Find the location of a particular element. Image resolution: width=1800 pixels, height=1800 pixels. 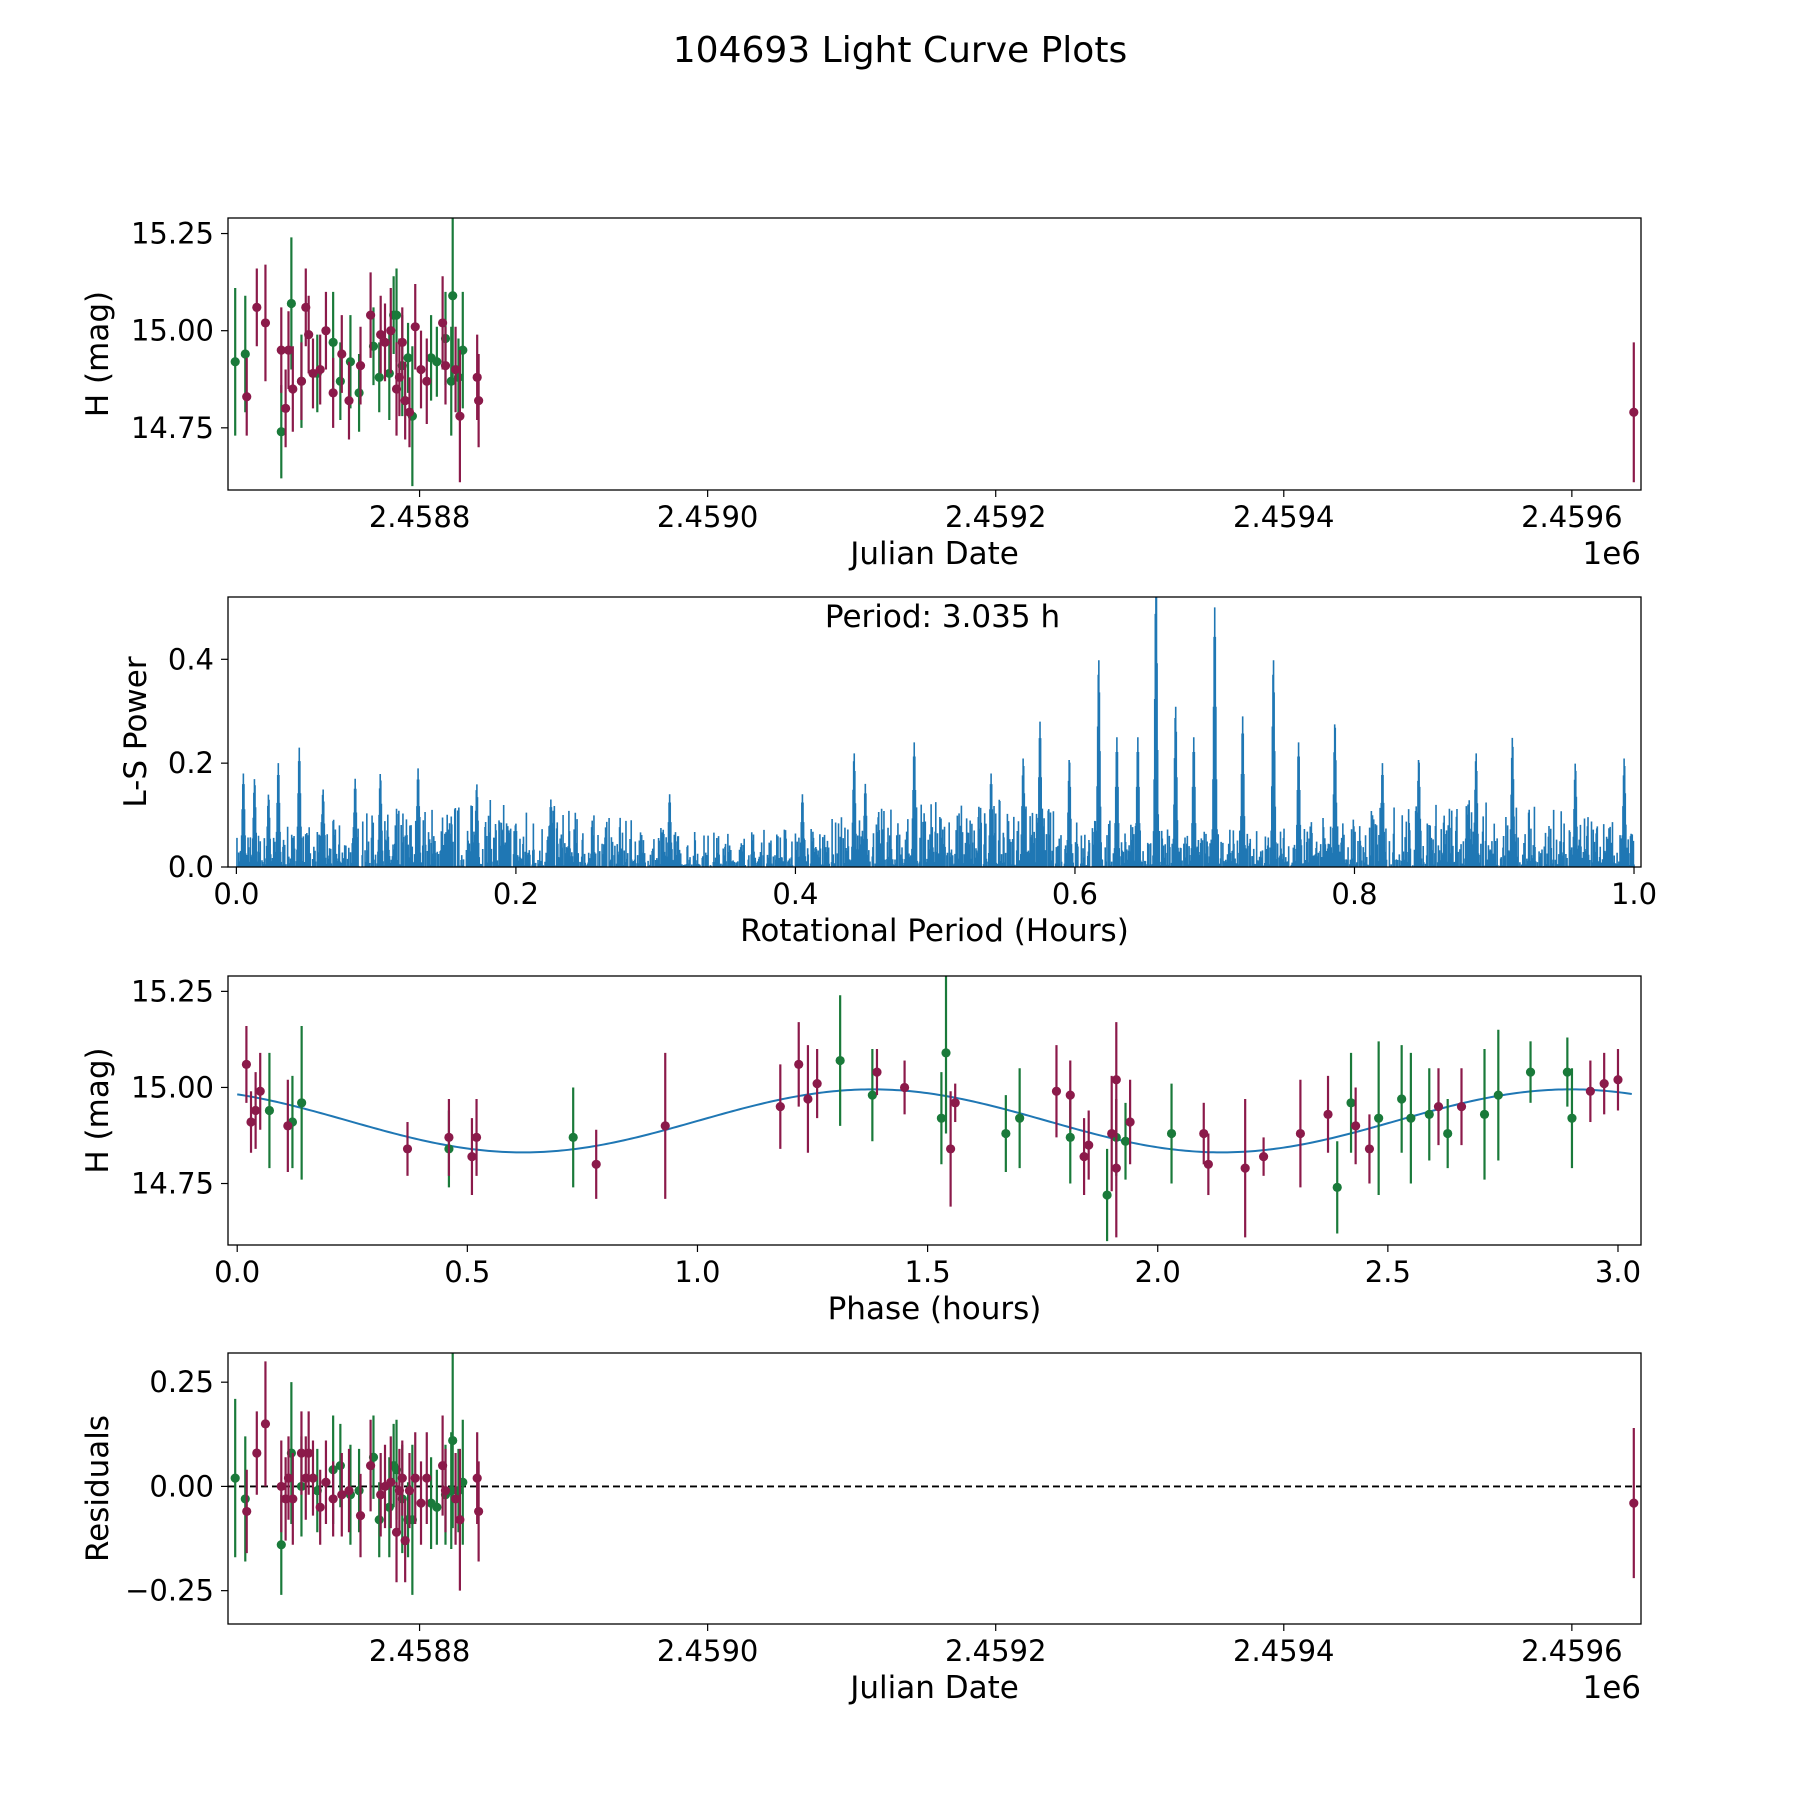

x-tick-label: 2.4590 is located at coordinates (707, 1651).